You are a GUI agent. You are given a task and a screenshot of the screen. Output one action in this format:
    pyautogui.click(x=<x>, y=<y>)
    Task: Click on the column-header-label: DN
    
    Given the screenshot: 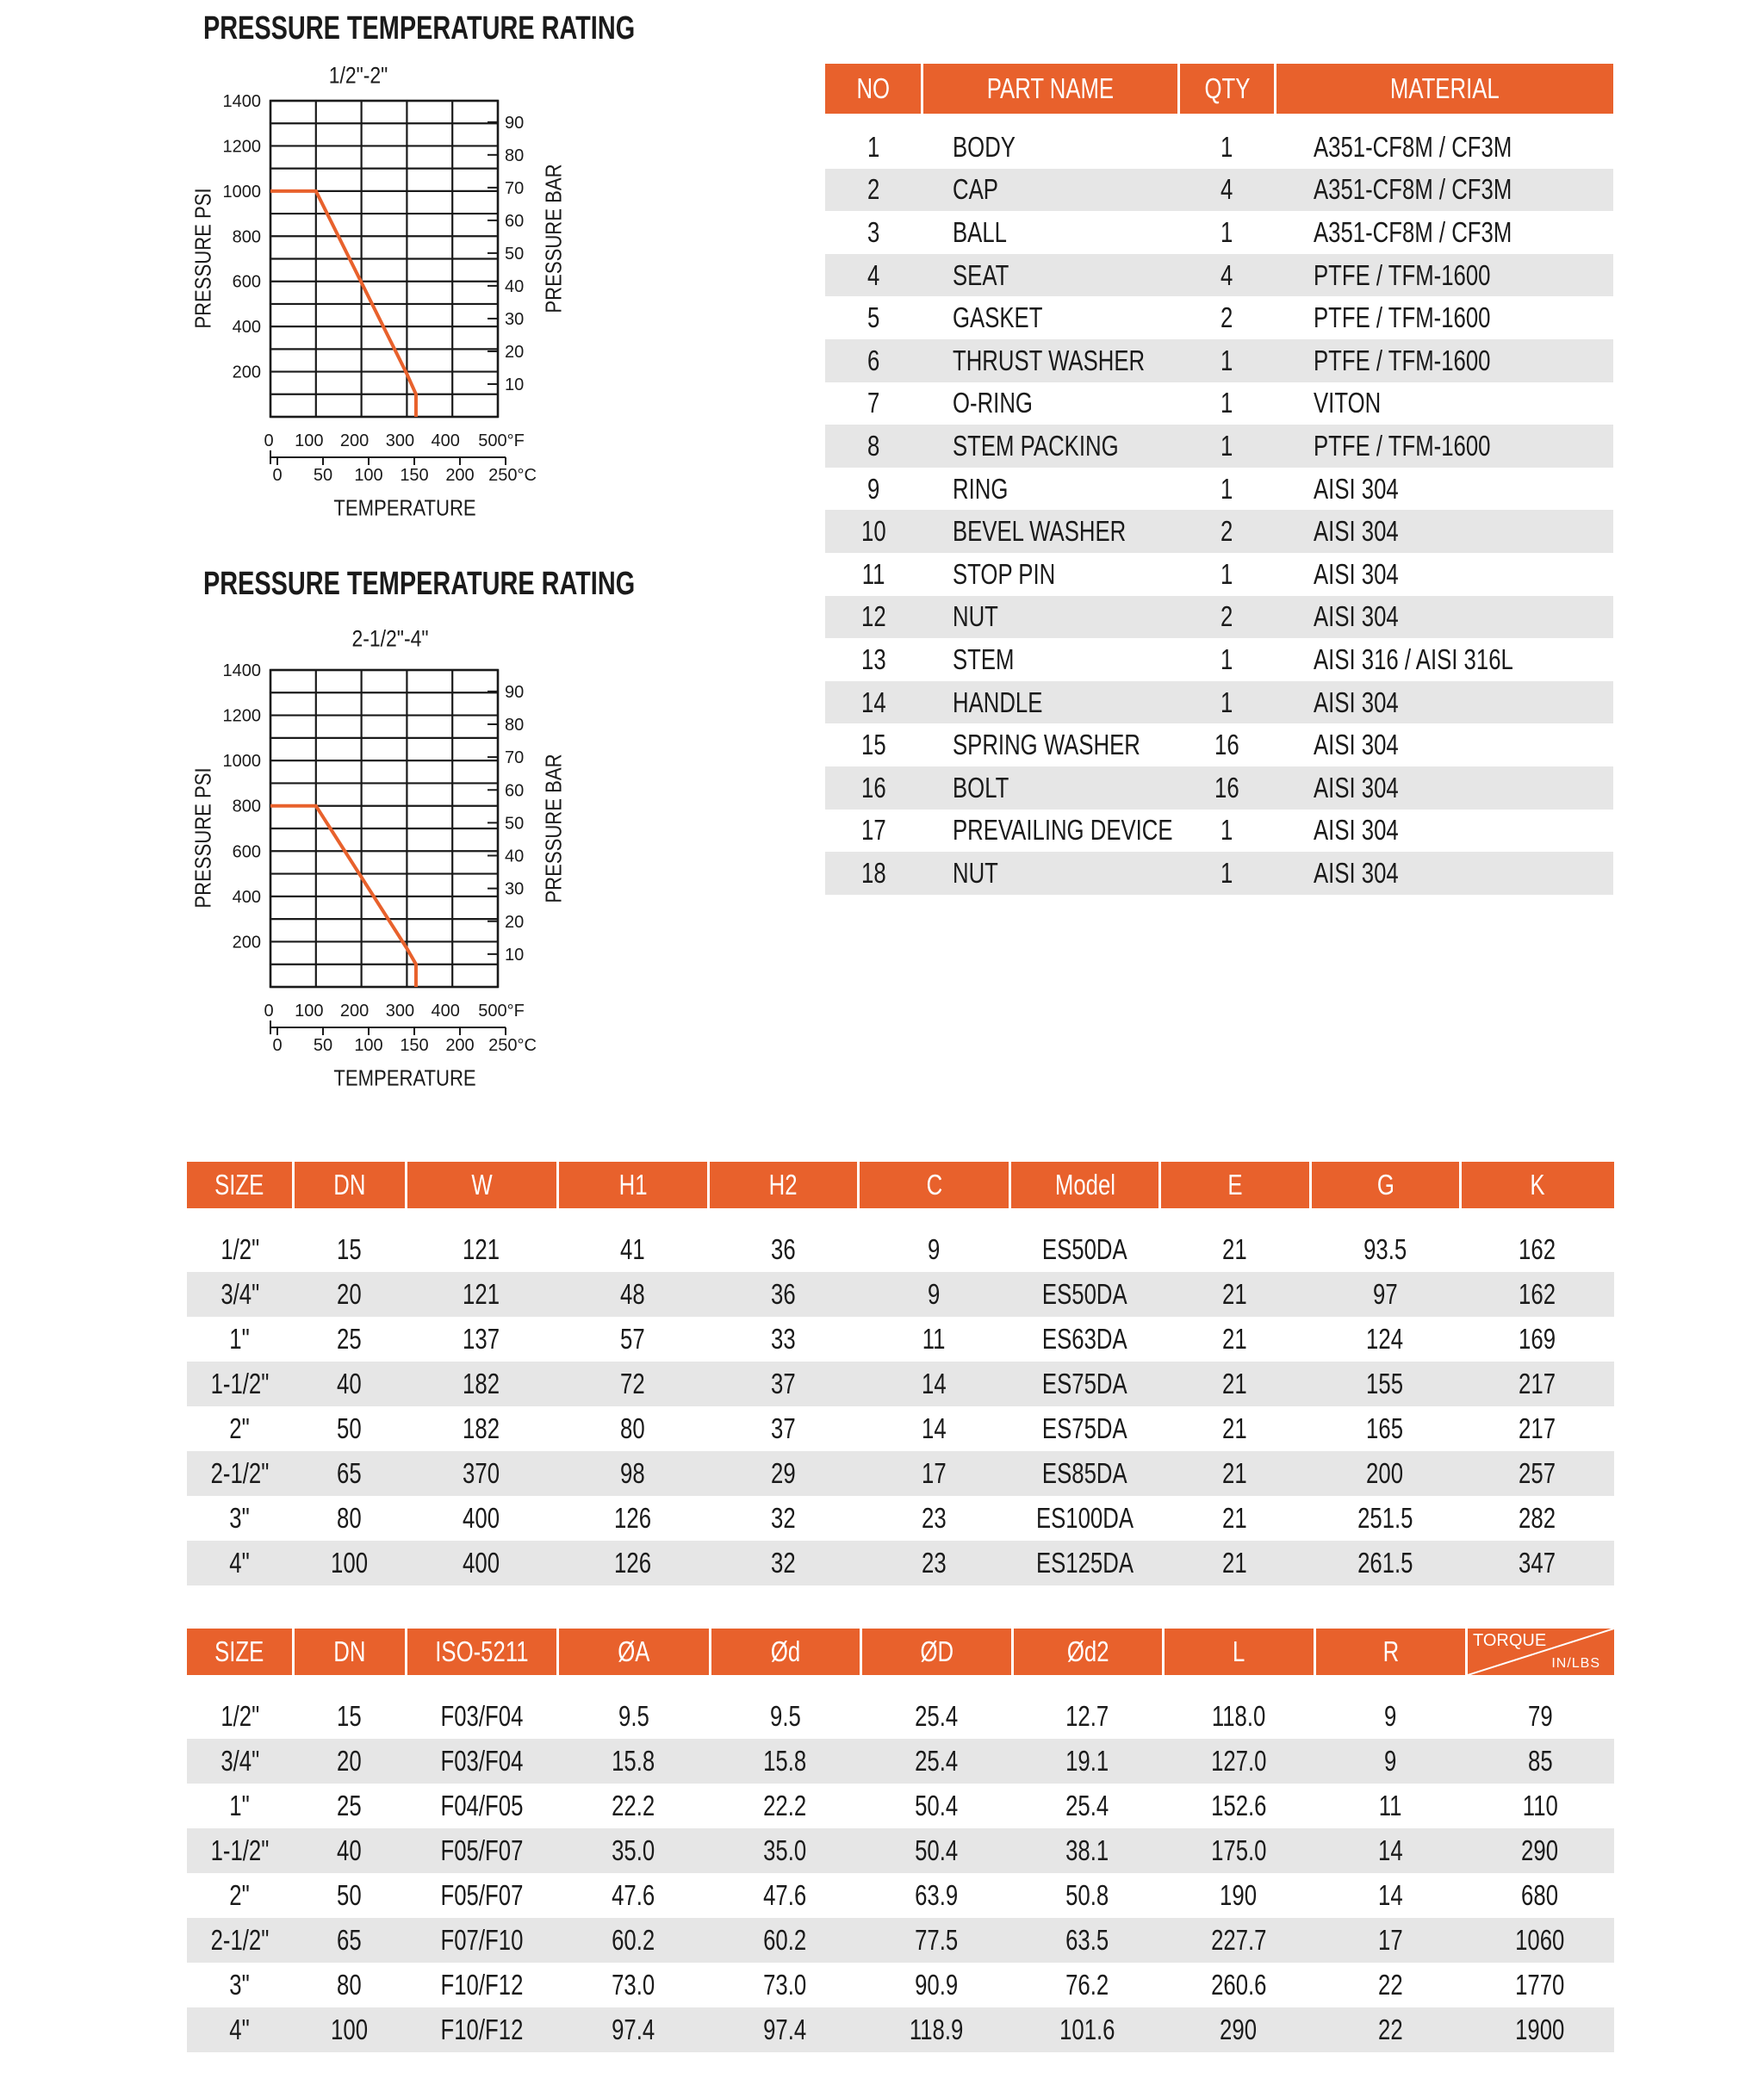 What is the action you would take?
    pyautogui.click(x=349, y=1651)
    